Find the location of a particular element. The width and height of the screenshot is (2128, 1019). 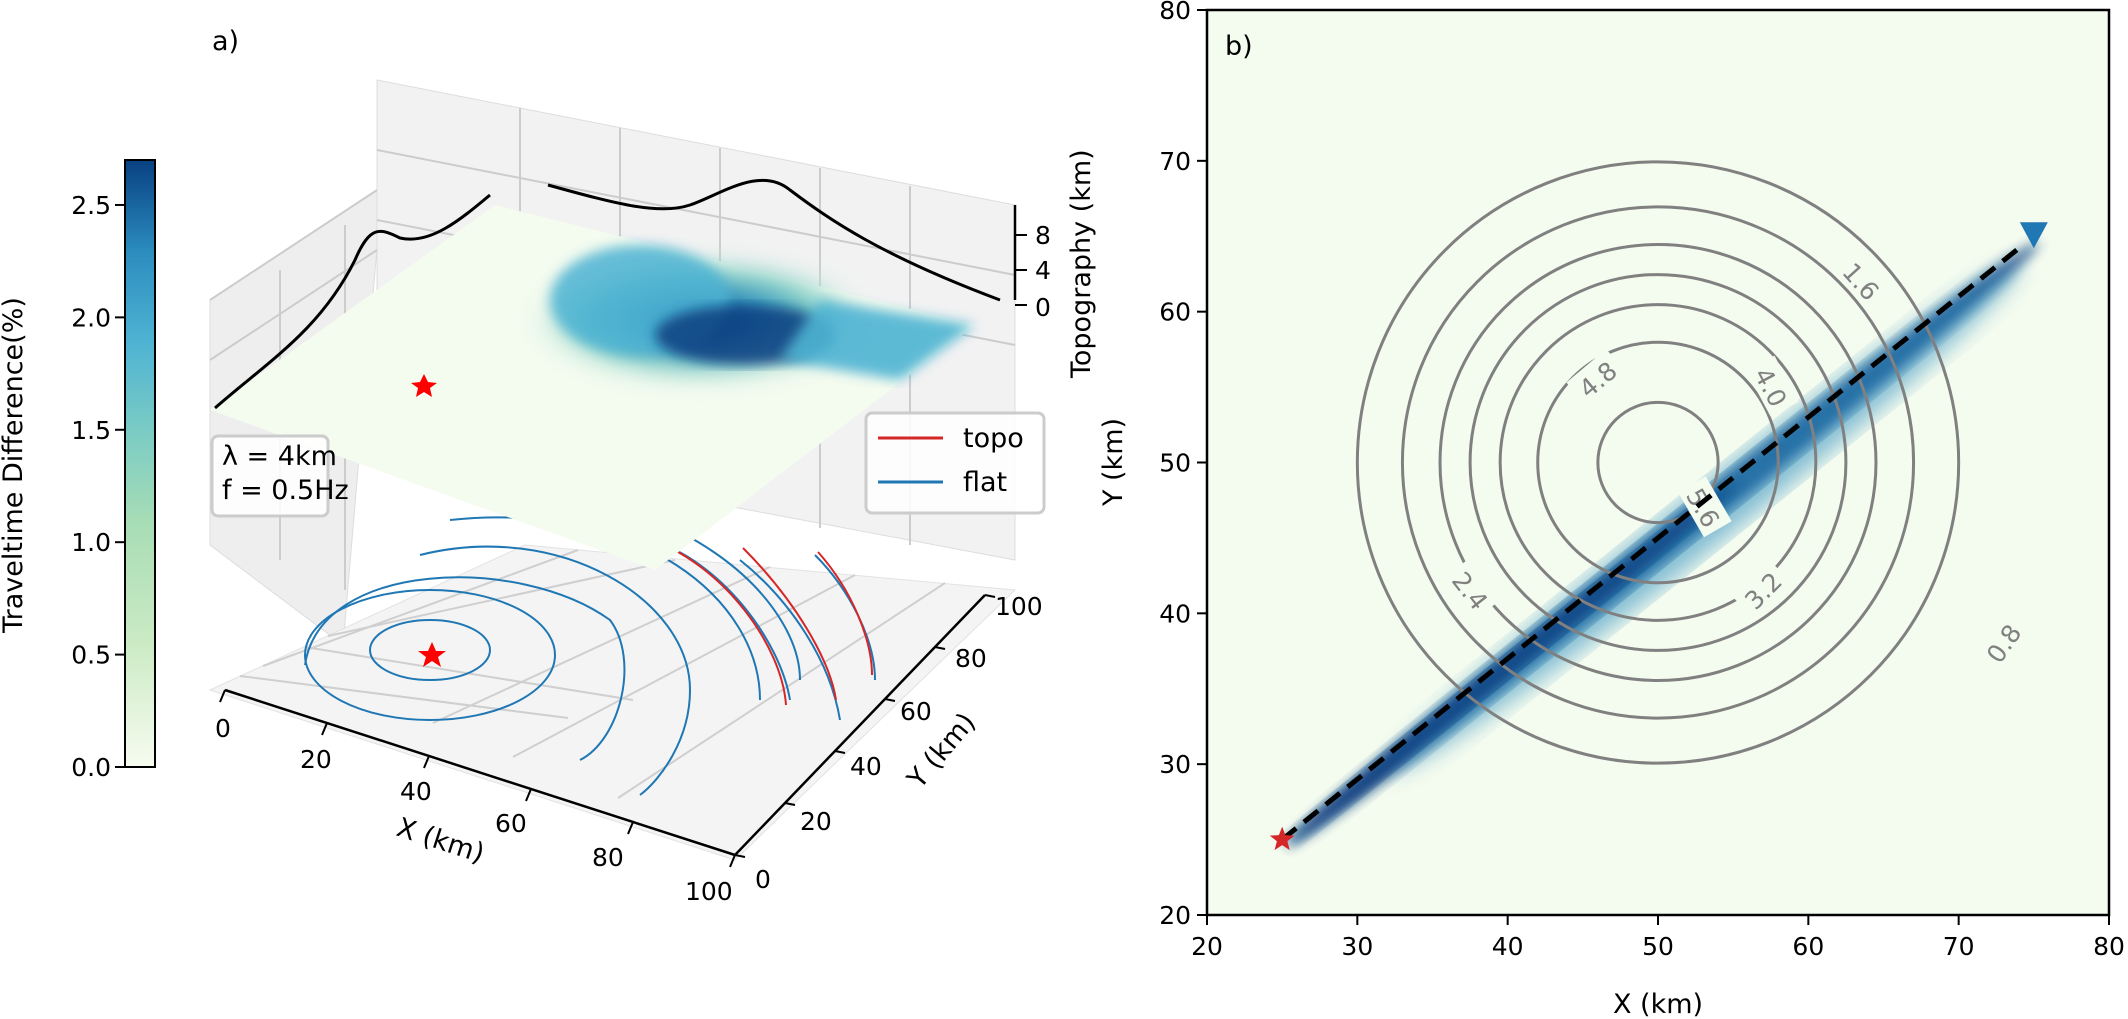

y-axis-label: Y (km) is located at coordinates (1113, 462).